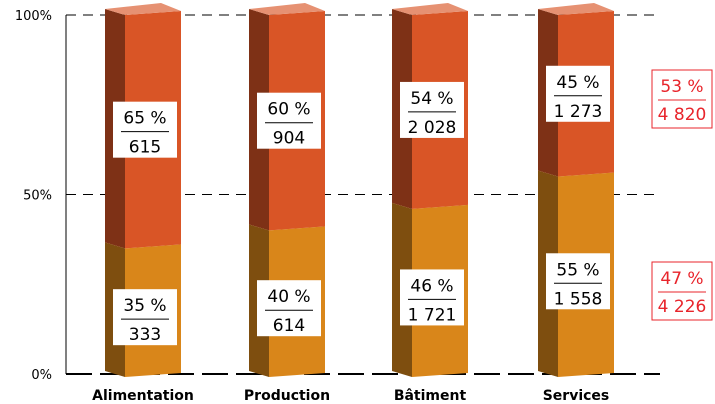 Image resolution: width=715 pixels, height=404 pixels. Describe the element at coordinates (682, 195) in the screenshot. I see `series-totals: 47 % 4 226 53 % 4 820` at that location.